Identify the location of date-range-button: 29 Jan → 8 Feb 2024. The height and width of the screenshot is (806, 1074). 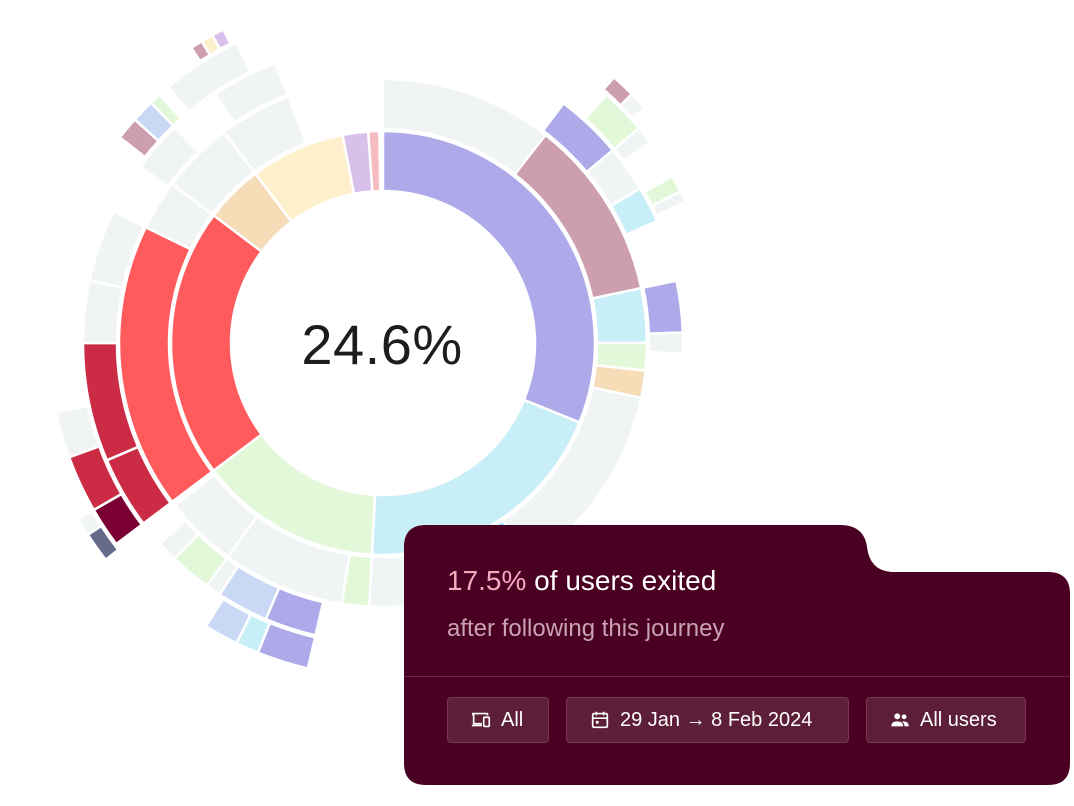
(707, 720).